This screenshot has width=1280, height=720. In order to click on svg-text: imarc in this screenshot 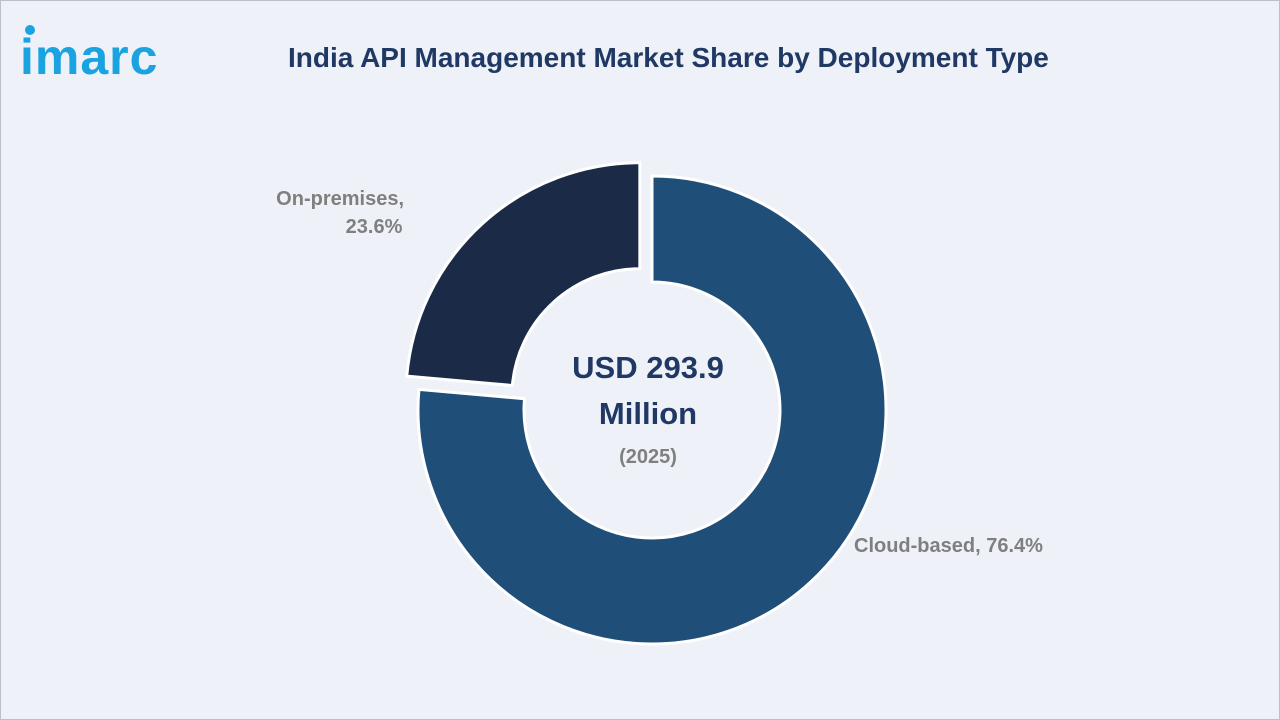, I will do `click(89, 54)`.